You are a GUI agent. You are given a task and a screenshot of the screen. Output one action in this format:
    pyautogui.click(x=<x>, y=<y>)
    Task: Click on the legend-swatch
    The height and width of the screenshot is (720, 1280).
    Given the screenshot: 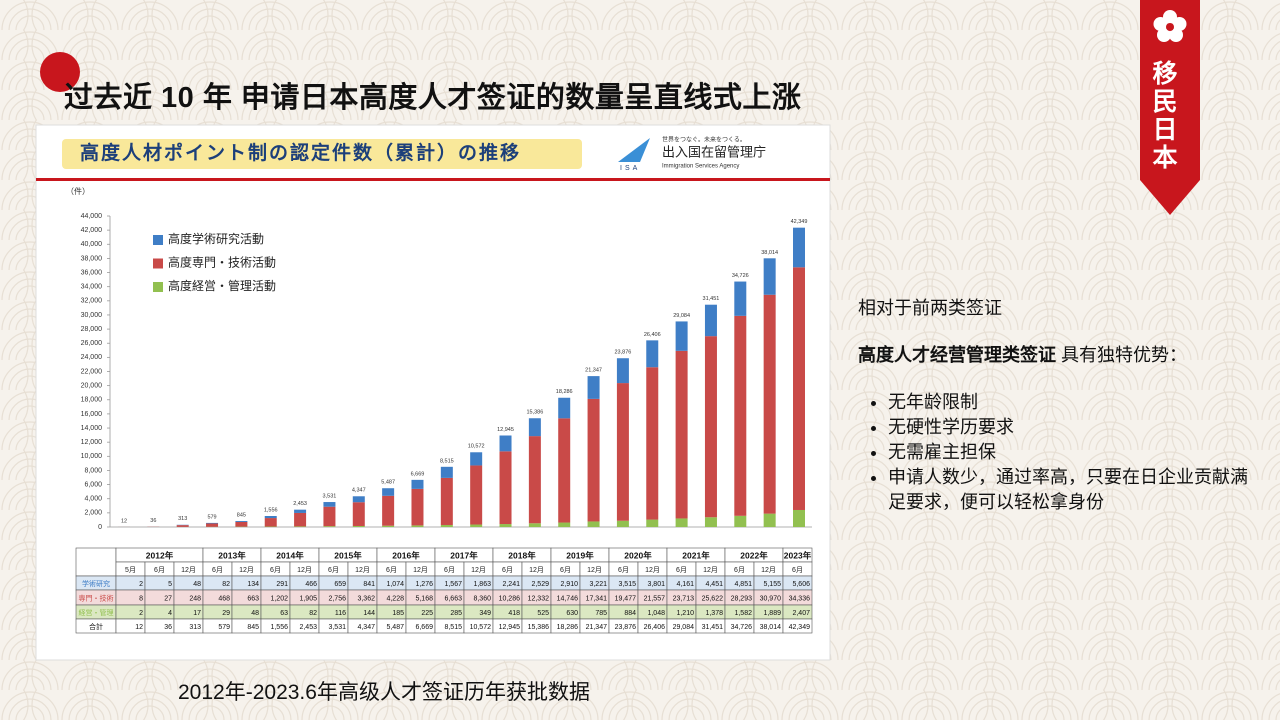 What is the action you would take?
    pyautogui.click(x=158, y=240)
    